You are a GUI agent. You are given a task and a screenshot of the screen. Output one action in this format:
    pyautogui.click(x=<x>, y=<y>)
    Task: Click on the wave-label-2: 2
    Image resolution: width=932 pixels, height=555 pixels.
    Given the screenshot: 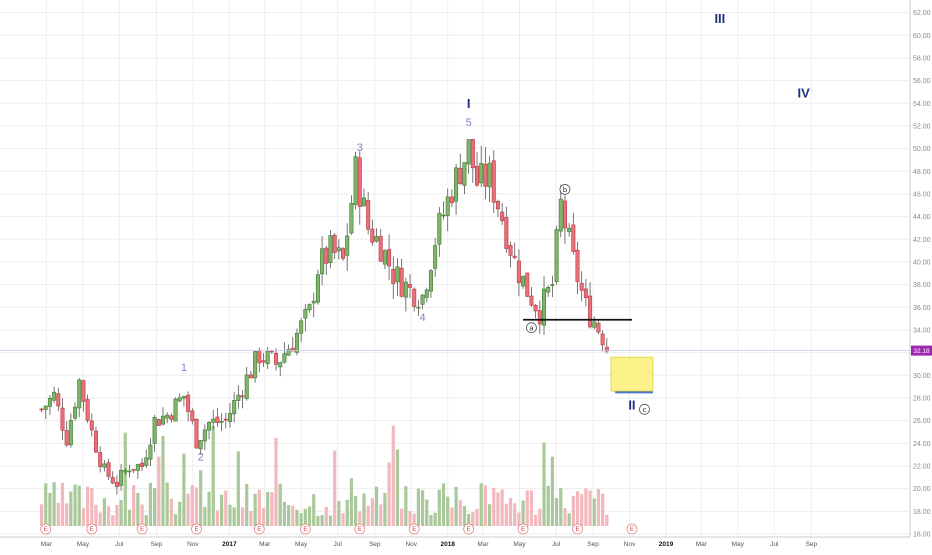 What is the action you would take?
    pyautogui.click(x=201, y=457)
    